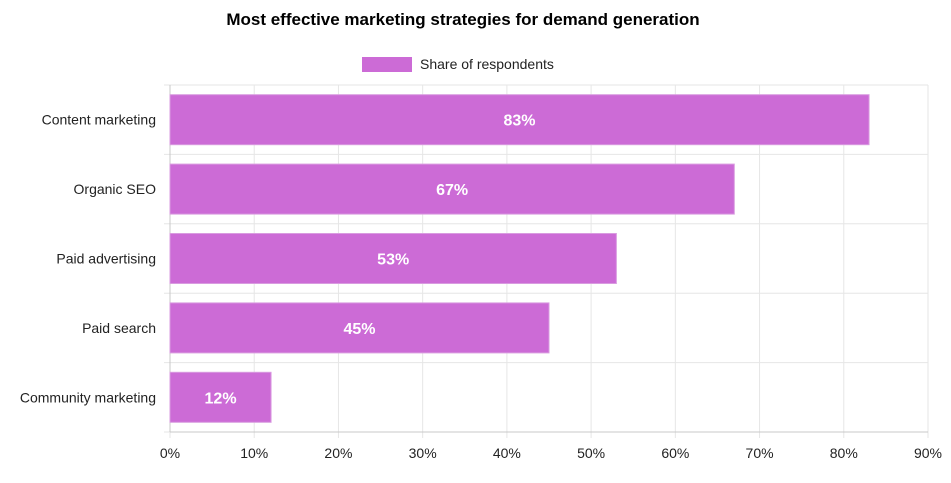 The image size is (951, 483). Describe the element at coordinates (88, 397) in the screenshot. I see `category-label: Community marketing` at that location.